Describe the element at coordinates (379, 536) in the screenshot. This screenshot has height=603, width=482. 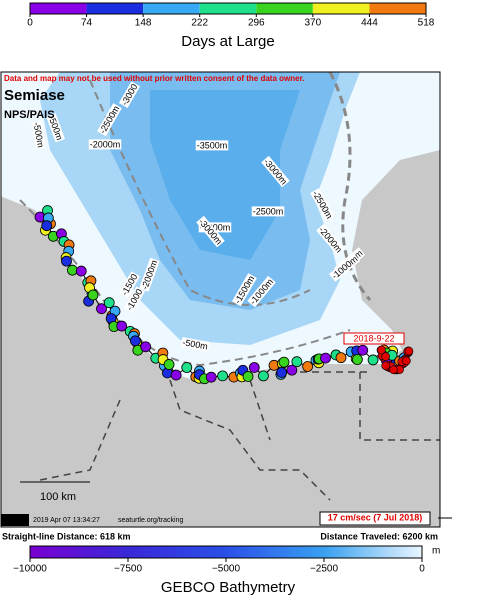
I see `traveled: Distance Traveled: 6200 km` at that location.